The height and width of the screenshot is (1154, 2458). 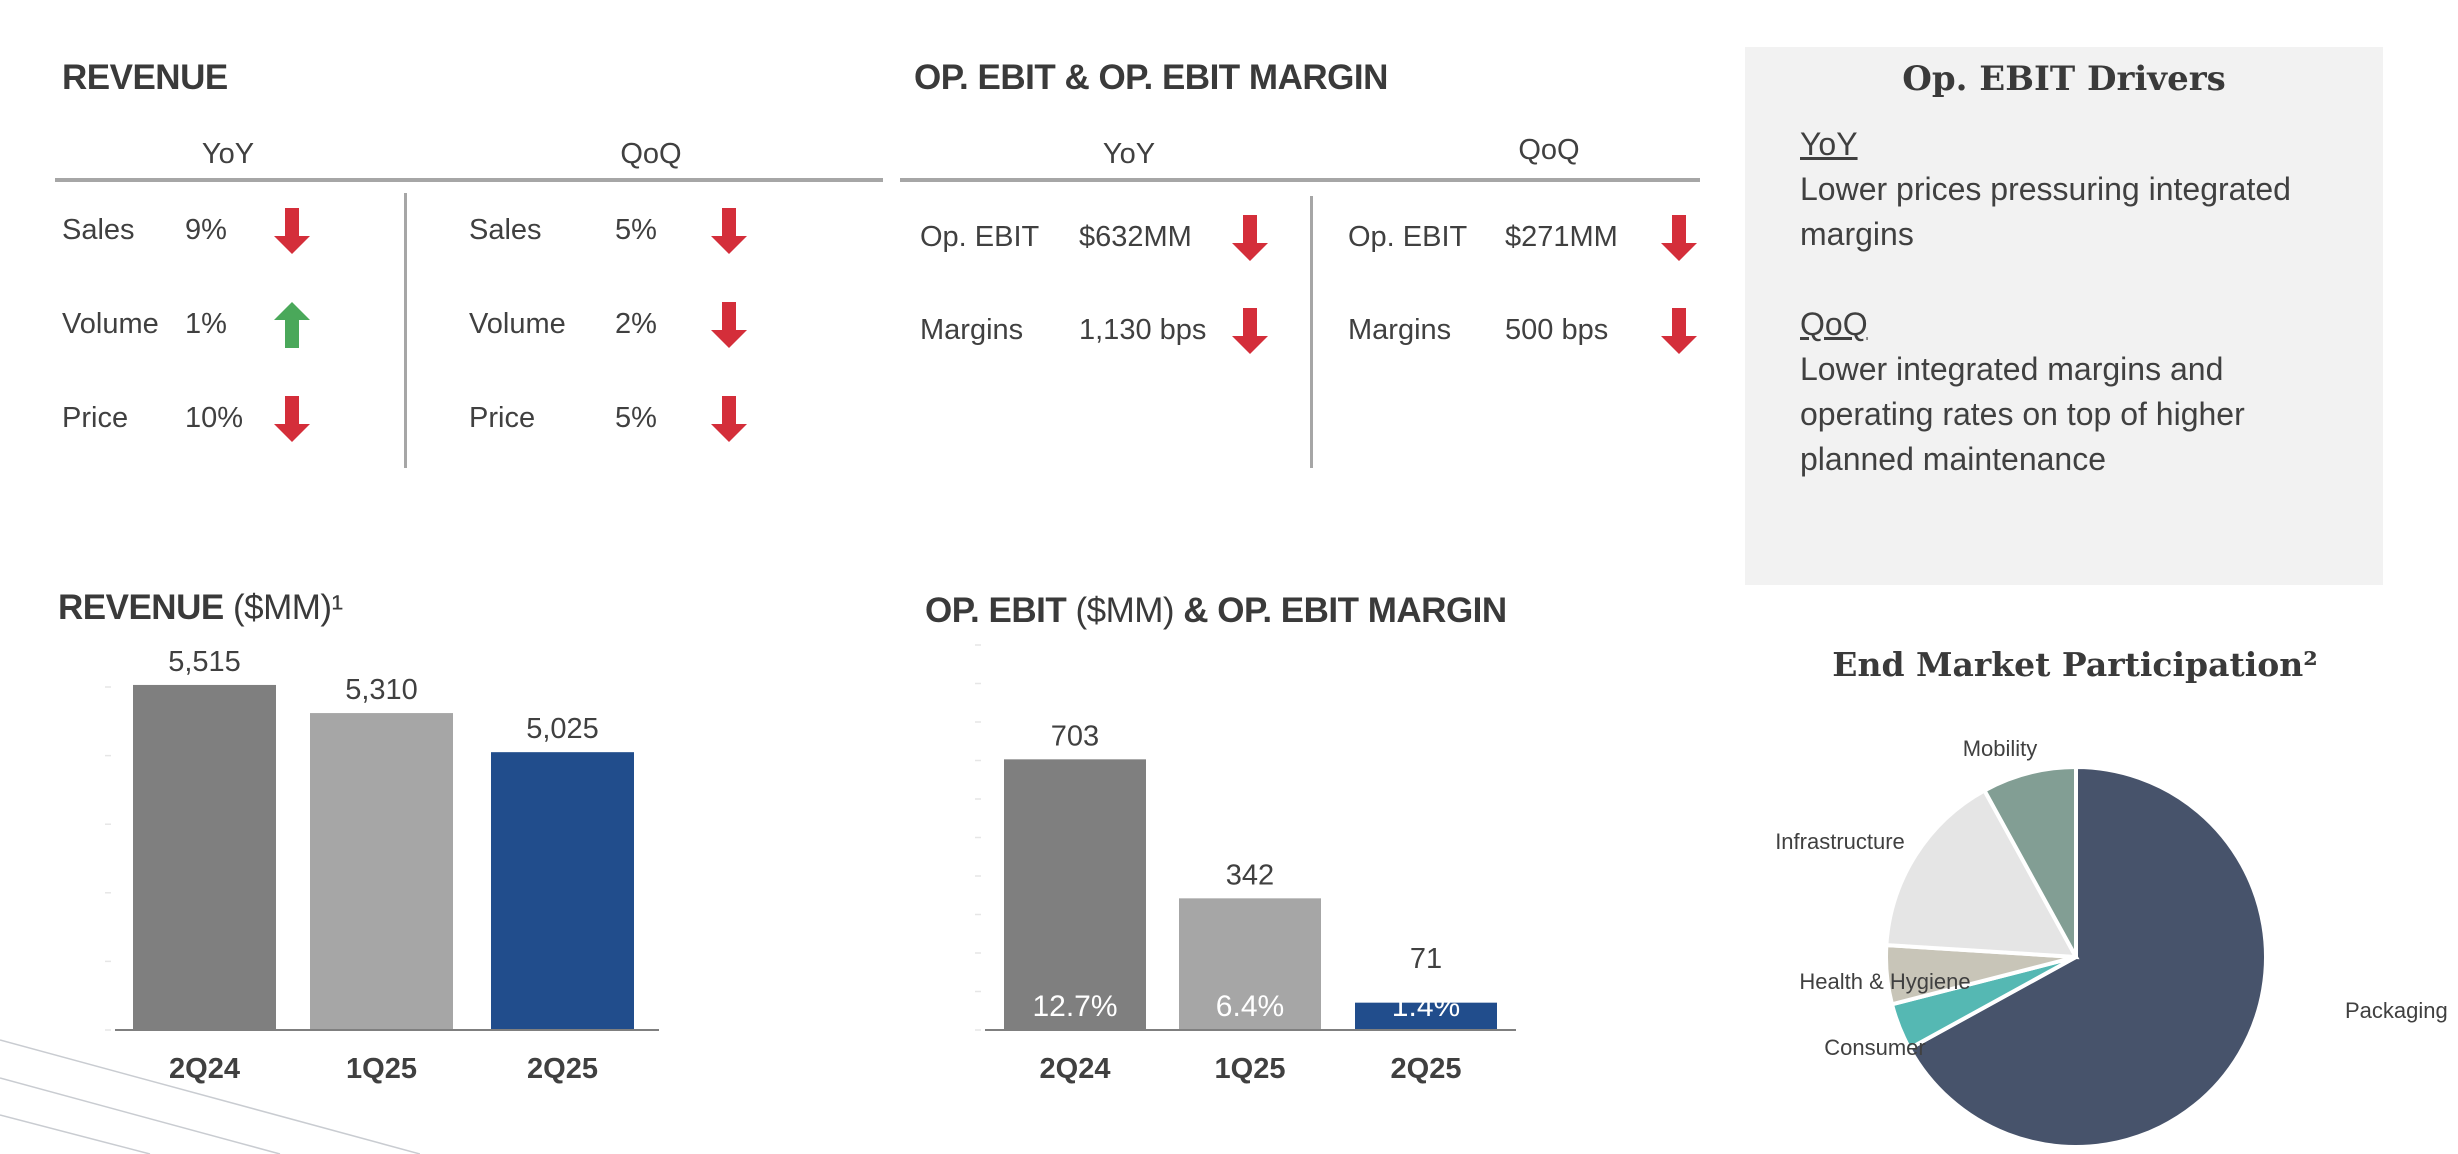 I want to click on ebit-yoy-row-label: Op. EBIT, so click(x=980, y=237).